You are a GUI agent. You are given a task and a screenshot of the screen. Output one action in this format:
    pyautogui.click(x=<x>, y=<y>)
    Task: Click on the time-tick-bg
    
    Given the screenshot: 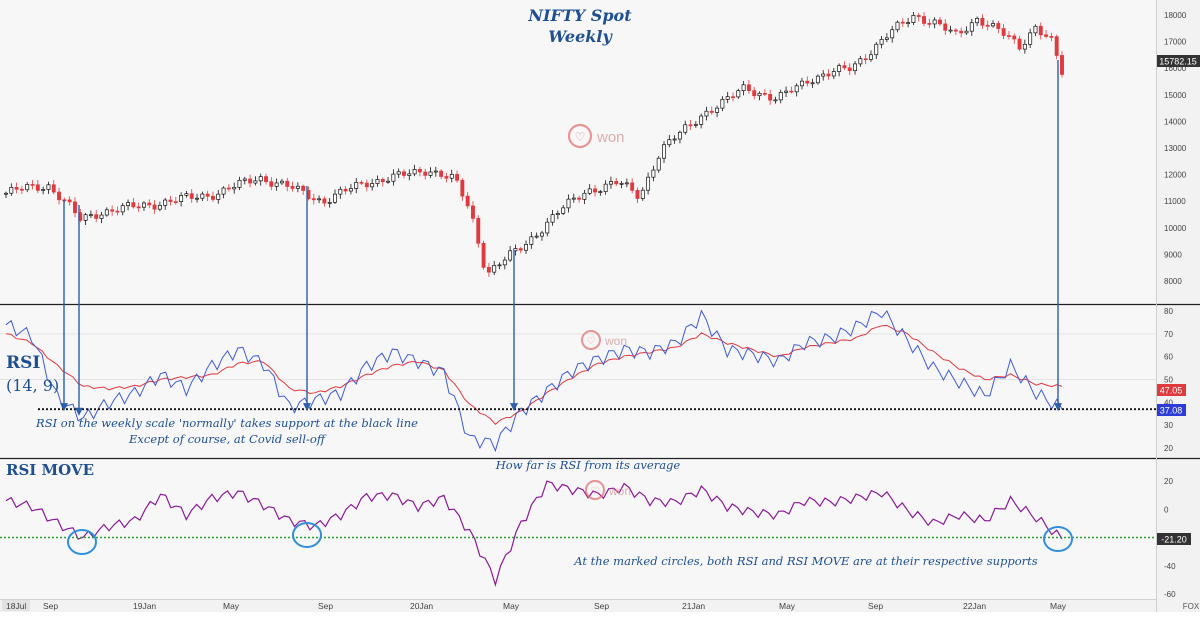 What is the action you would take?
    pyautogui.click(x=16, y=605)
    